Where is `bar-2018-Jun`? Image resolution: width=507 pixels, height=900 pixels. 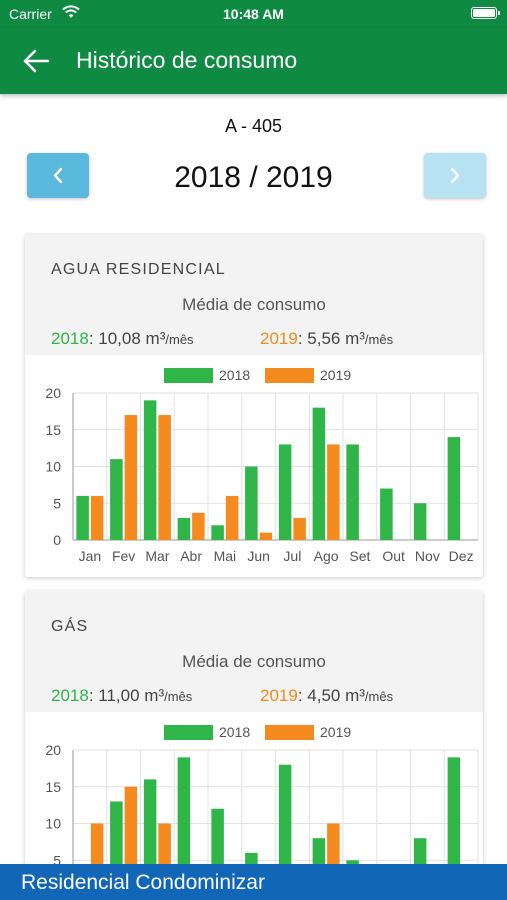
bar-2018-Jun is located at coordinates (251, 503).